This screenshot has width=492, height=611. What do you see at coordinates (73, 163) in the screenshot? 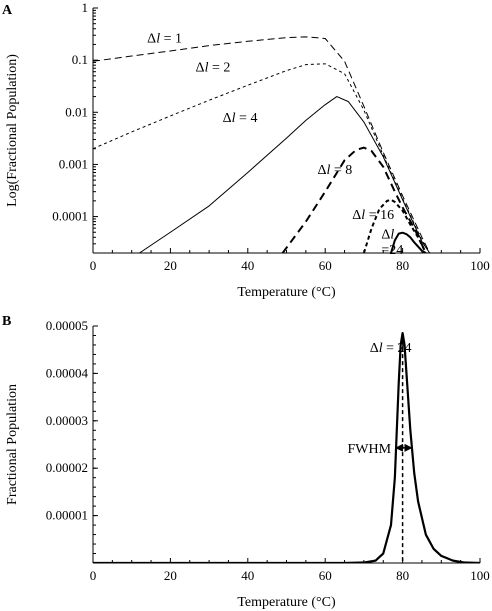
I see `y-tick-label: 0.001` at bounding box center [73, 163].